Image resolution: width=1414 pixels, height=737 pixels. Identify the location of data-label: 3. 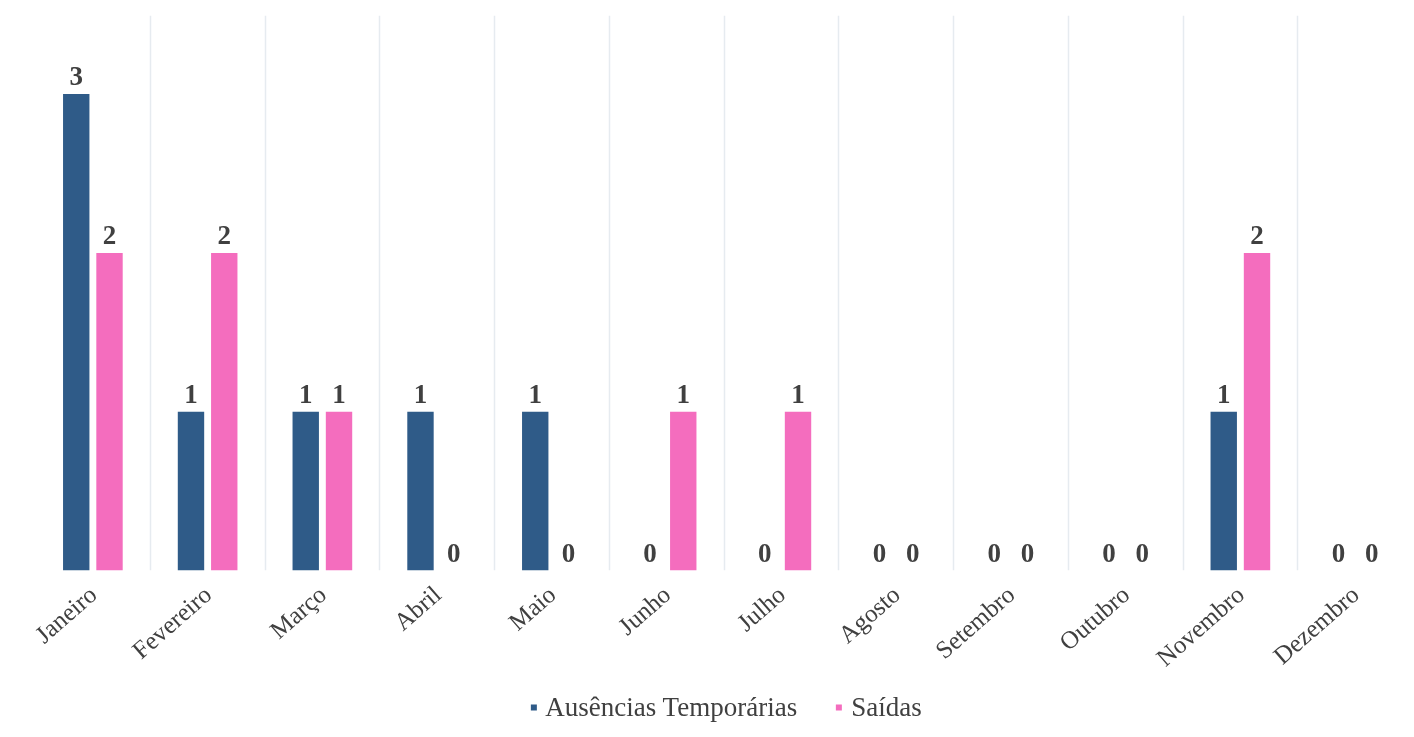
(76, 76).